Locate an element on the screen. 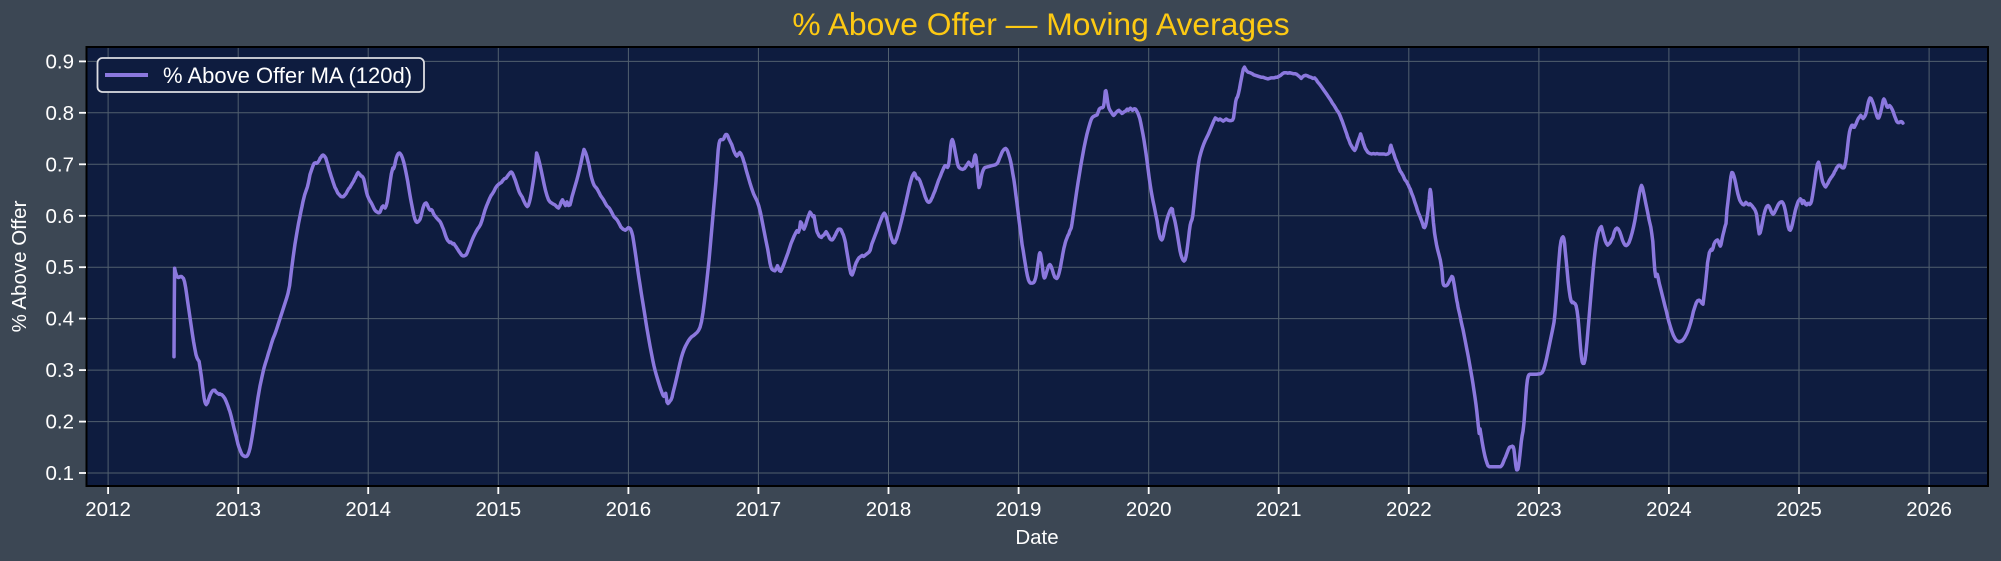 This screenshot has width=2001, height=561. svg-text: 2017 is located at coordinates (759, 509).